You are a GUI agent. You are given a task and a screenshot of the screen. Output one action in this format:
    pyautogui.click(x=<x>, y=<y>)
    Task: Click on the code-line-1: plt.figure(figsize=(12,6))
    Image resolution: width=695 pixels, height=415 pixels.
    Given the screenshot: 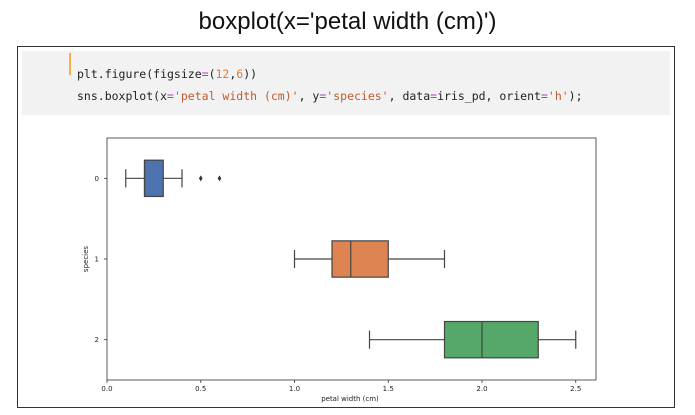 What is the action you would take?
    pyautogui.click(x=167, y=74)
    